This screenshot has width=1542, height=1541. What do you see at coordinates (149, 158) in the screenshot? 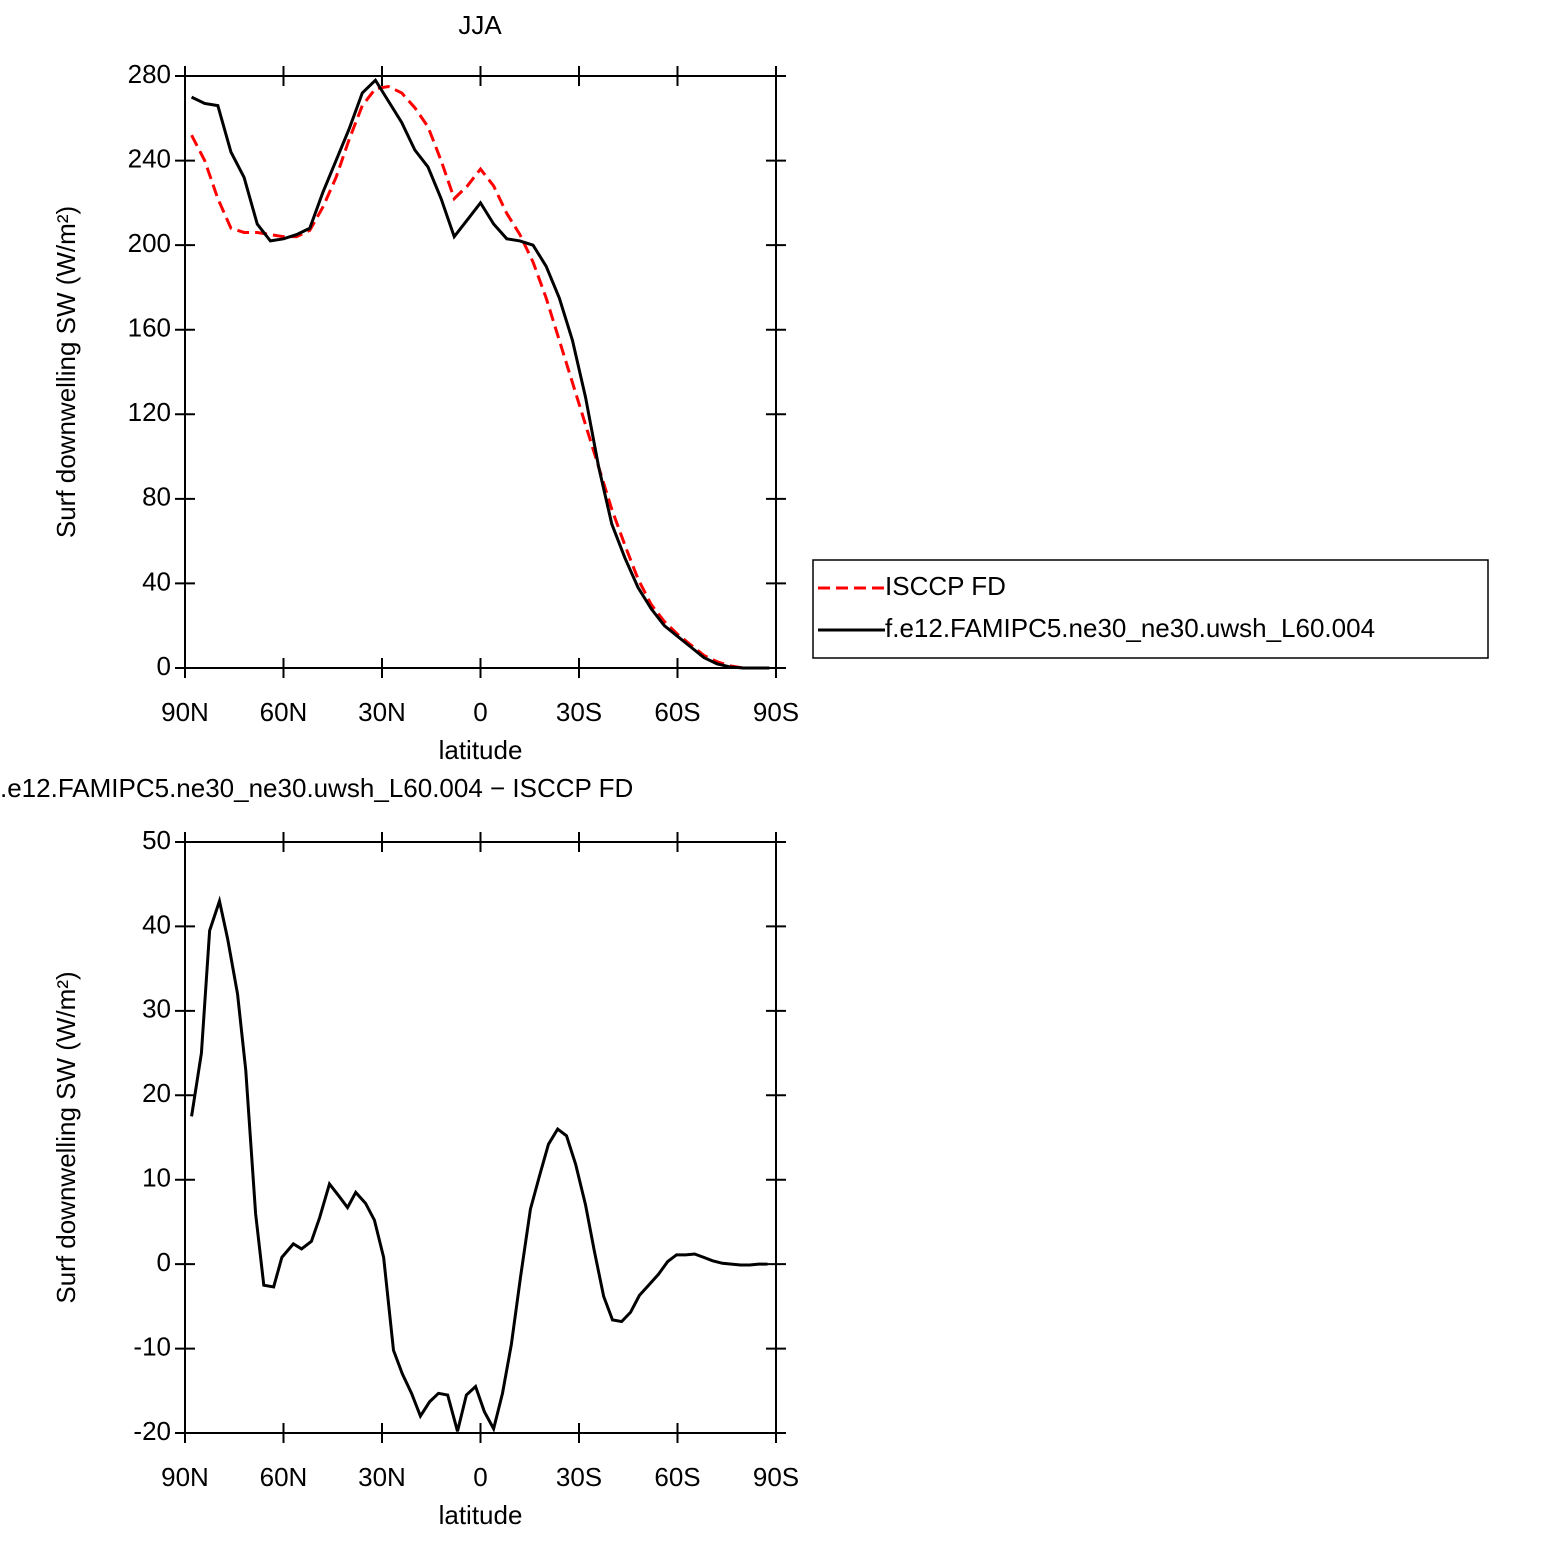
I see `y-tick-label: 240` at bounding box center [149, 158].